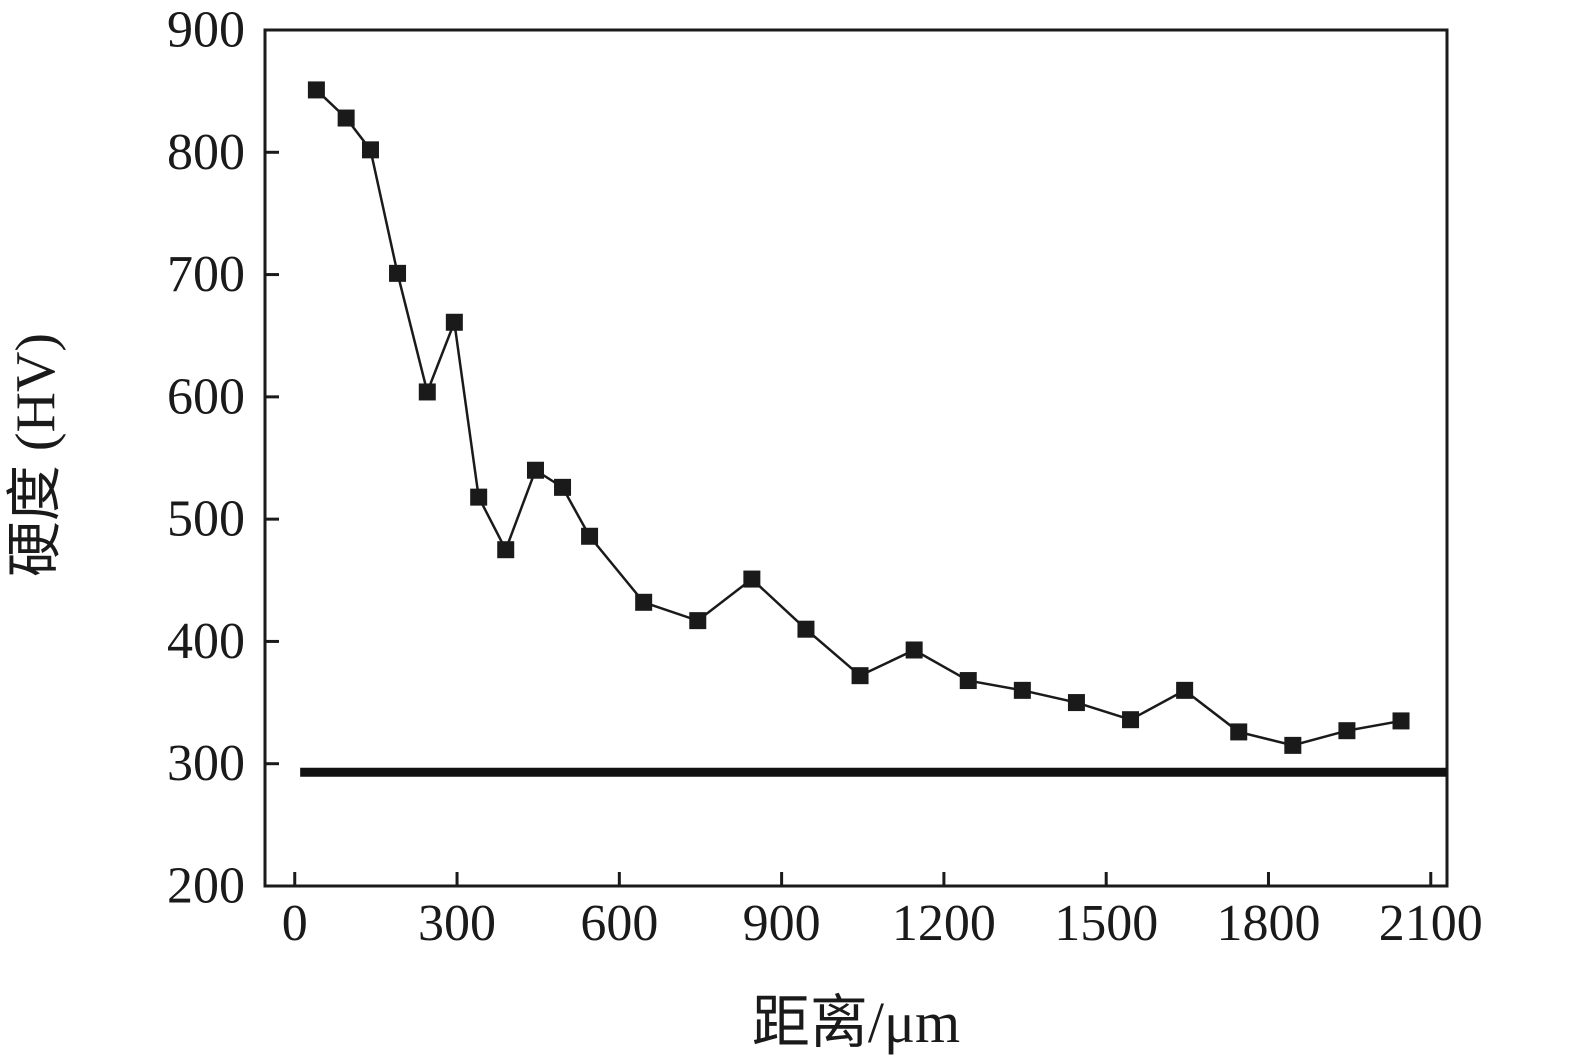 The image size is (1575, 1055). What do you see at coordinates (295, 923) in the screenshot?
I see `x-tick-label: 0` at bounding box center [295, 923].